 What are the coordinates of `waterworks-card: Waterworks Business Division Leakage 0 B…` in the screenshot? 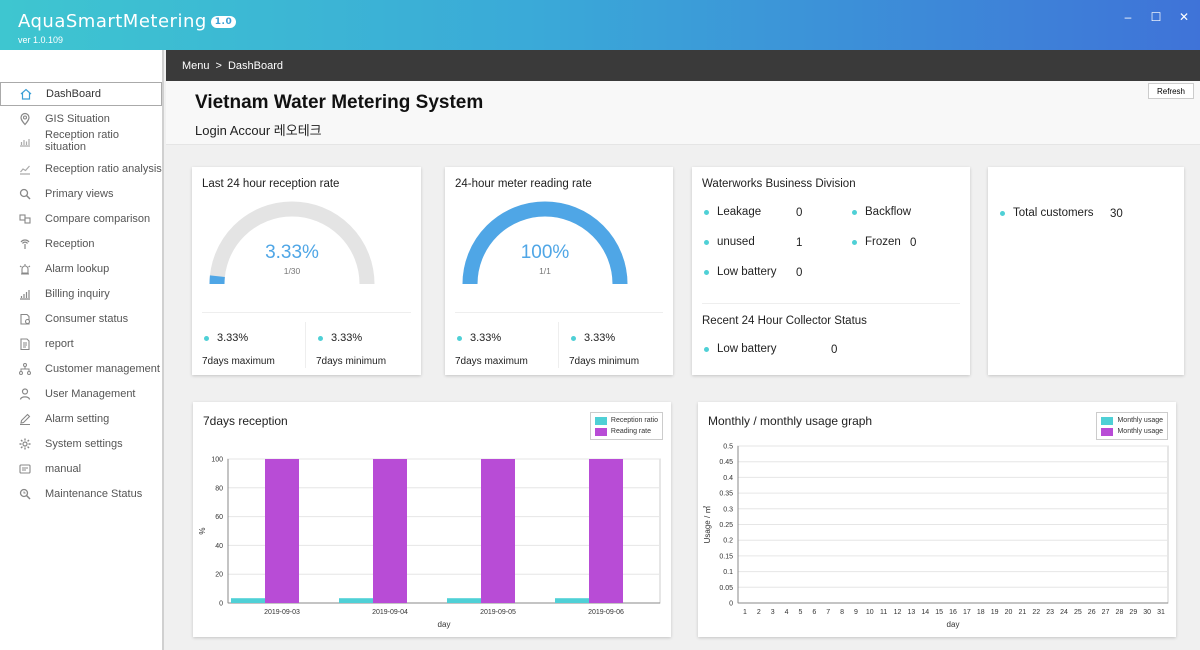 It's located at (831, 271).